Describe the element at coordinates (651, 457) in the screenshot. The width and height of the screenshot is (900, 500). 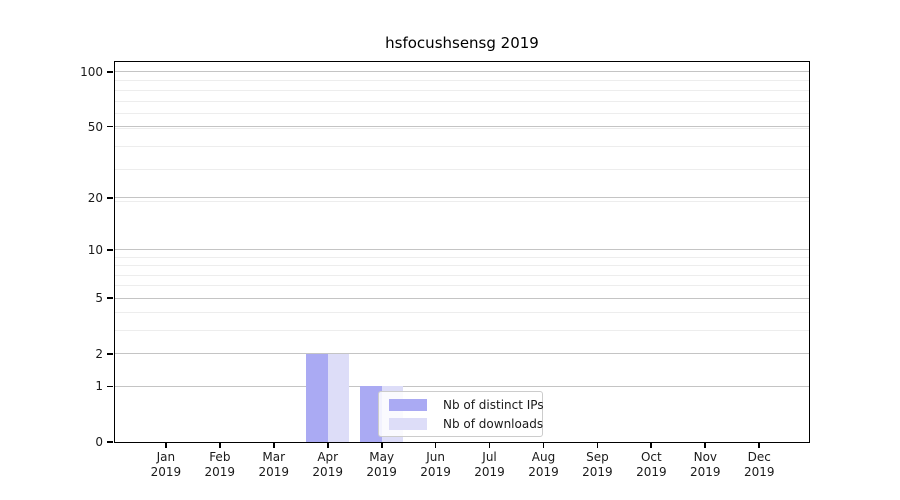
I see `x-tick-month: Oct` at that location.